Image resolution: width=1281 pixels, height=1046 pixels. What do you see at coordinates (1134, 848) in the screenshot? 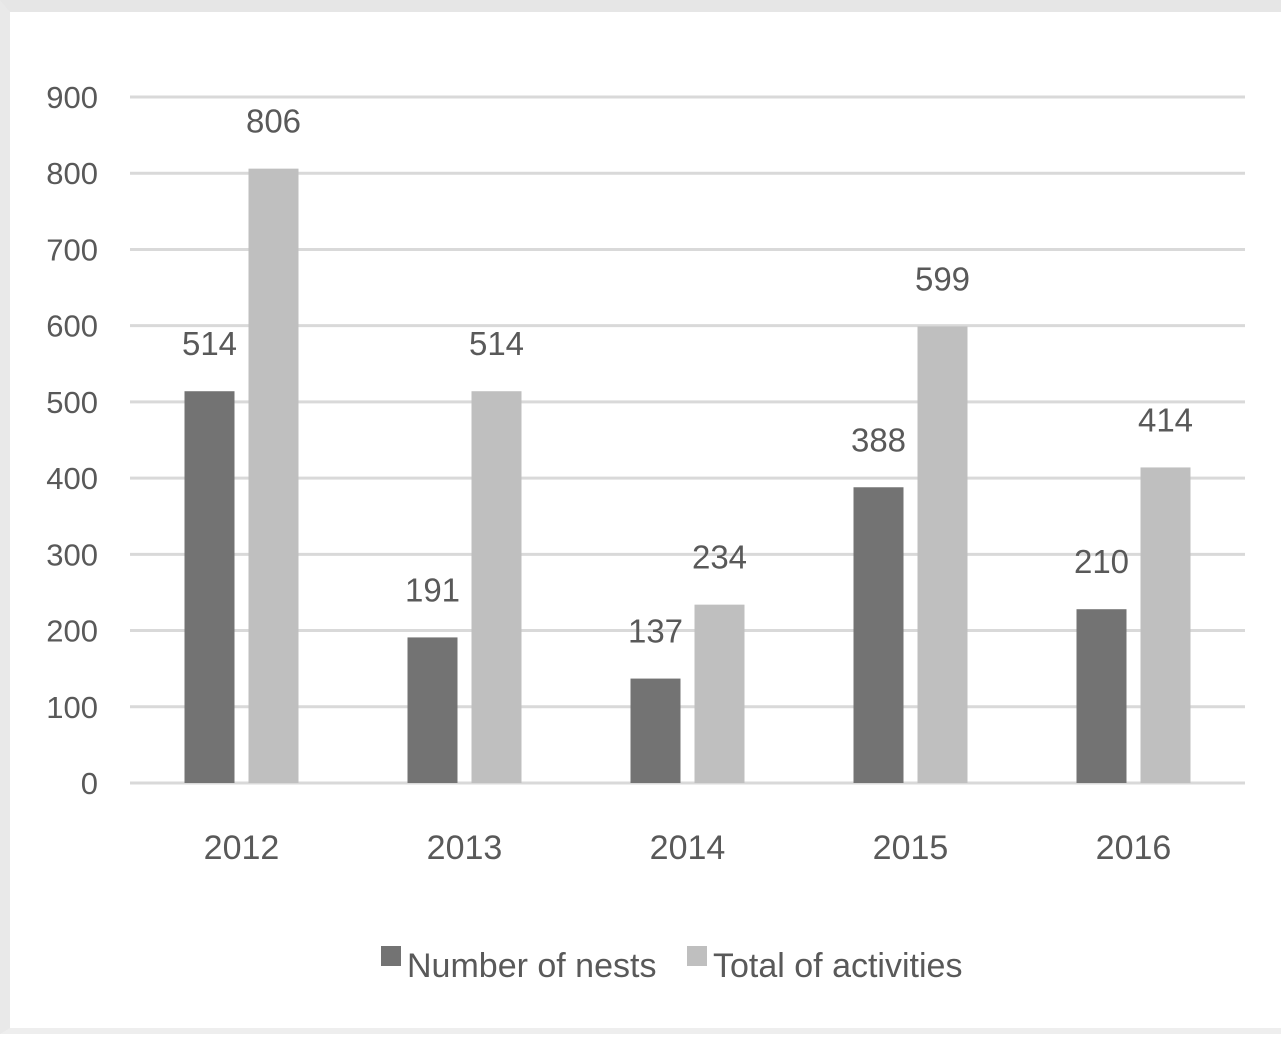
I see `x-tick-label: 2016` at bounding box center [1134, 848].